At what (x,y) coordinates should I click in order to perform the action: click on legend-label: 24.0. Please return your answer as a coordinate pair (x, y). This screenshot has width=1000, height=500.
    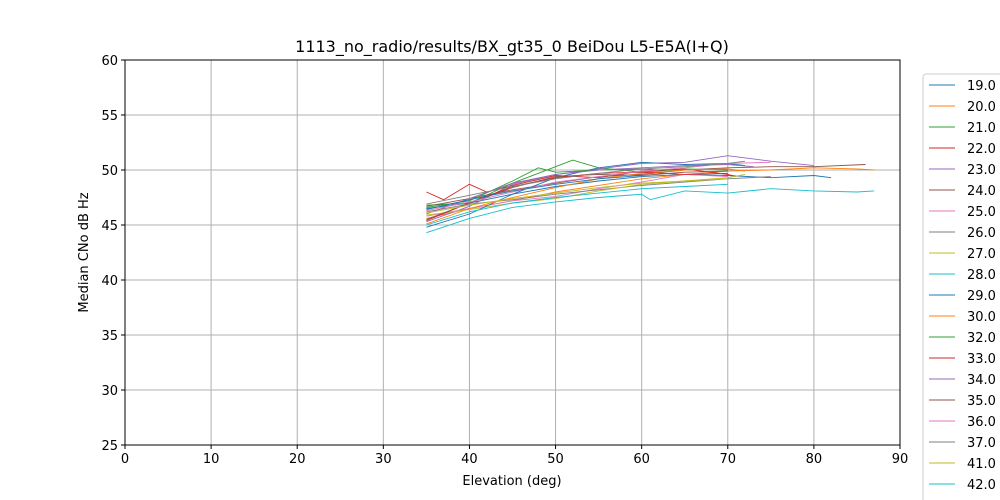
    Looking at the image, I should click on (981, 191).